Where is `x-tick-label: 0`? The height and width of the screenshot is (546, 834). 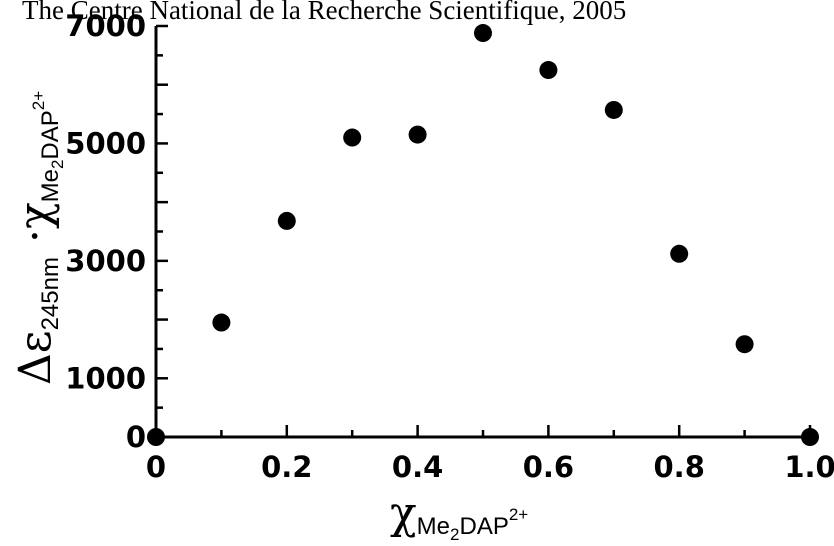
x-tick-label: 0 is located at coordinates (156, 467).